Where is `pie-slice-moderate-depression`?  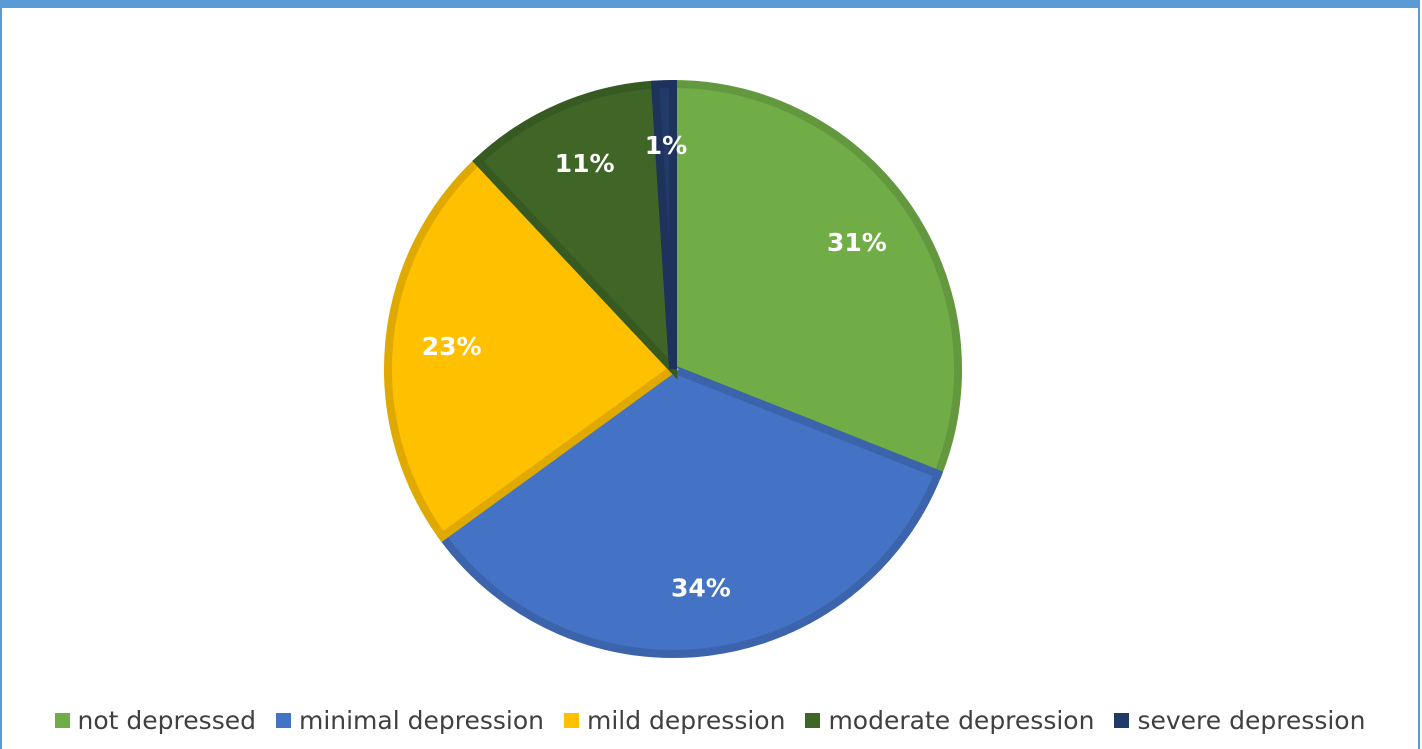 pie-slice-moderate-depression is located at coordinates (575, 230).